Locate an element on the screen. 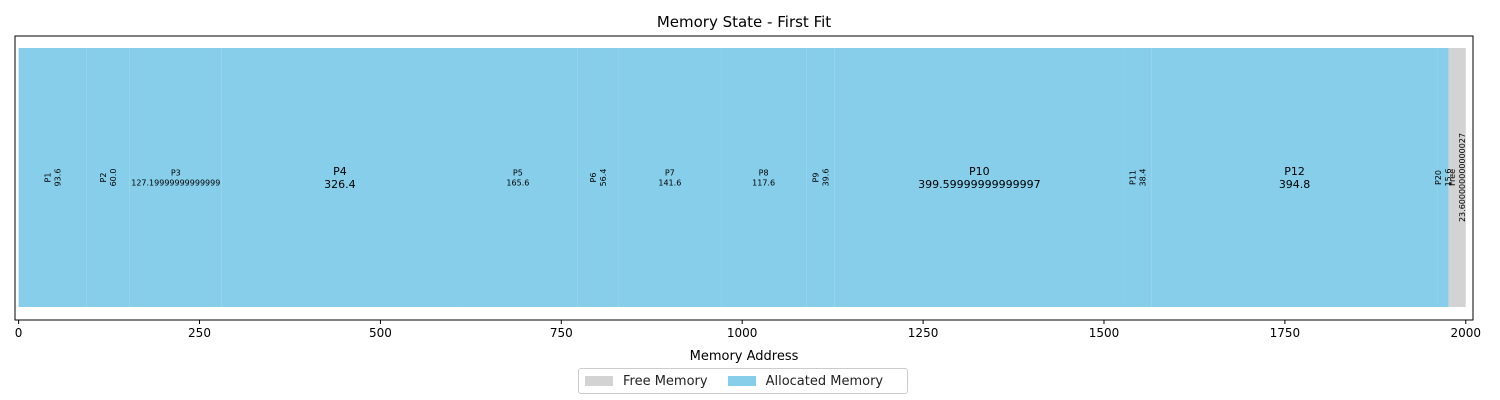 The image size is (1500, 400). block-label-p5: P5 165.6 is located at coordinates (517, 177).